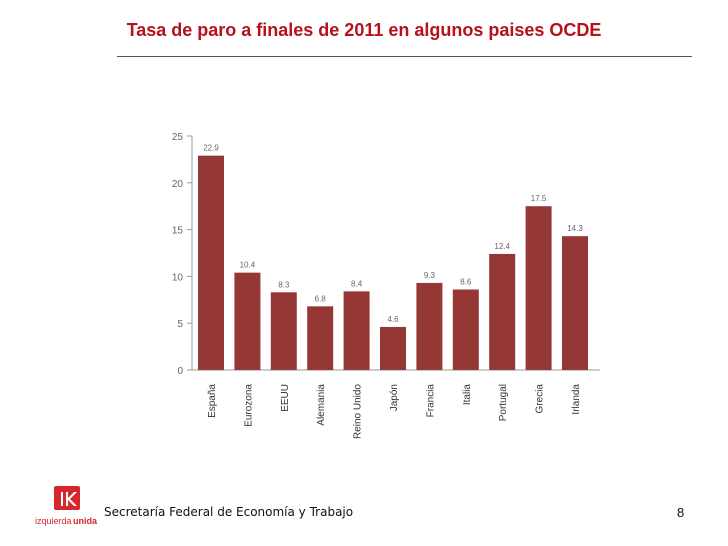 The width and height of the screenshot is (728, 546). I want to click on data-label: 6.8, so click(321, 298).